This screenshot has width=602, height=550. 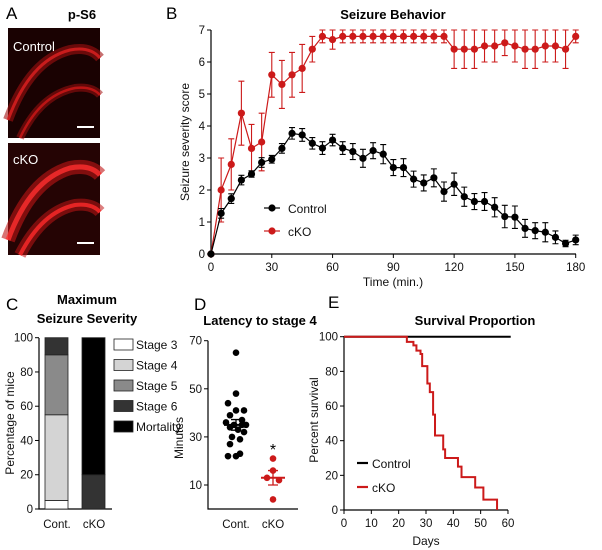 I want to click on y-tick-label: 7, so click(x=202, y=31).